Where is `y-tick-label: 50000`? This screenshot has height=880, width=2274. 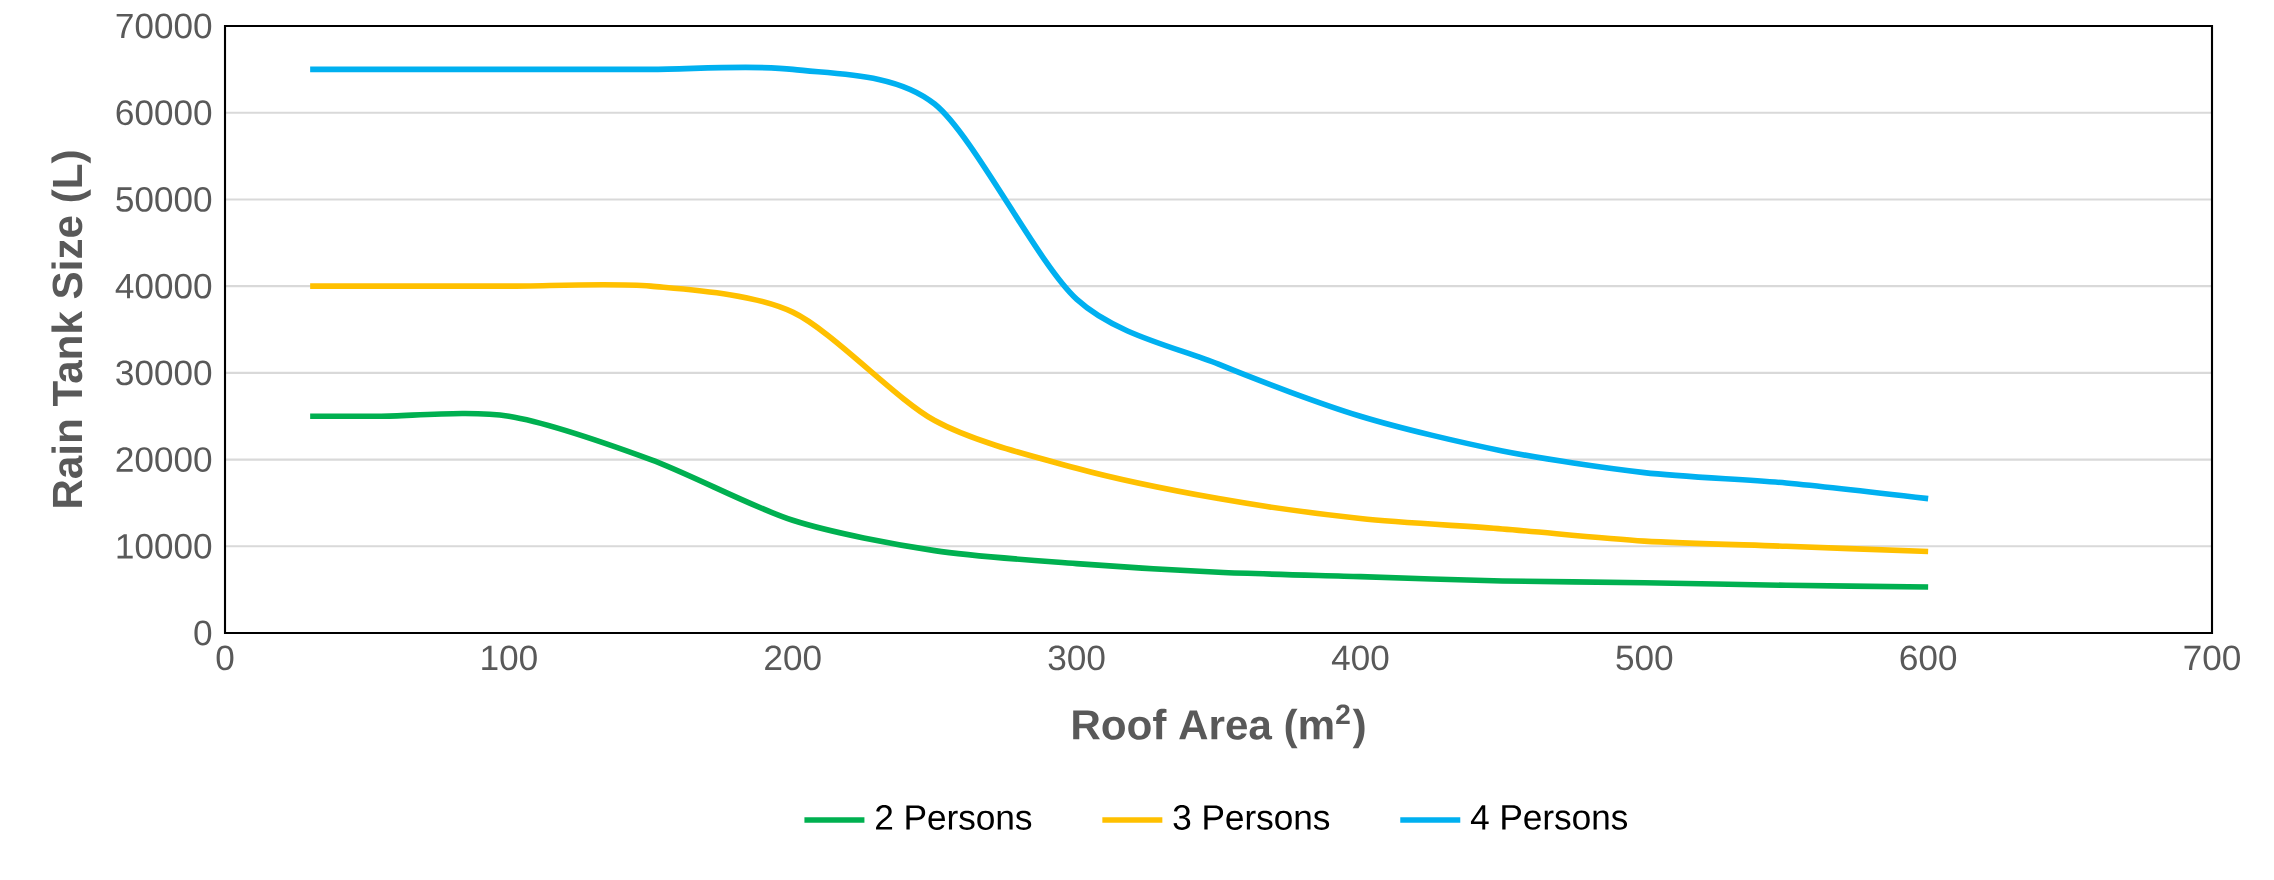 y-tick-label: 50000 is located at coordinates (164, 199).